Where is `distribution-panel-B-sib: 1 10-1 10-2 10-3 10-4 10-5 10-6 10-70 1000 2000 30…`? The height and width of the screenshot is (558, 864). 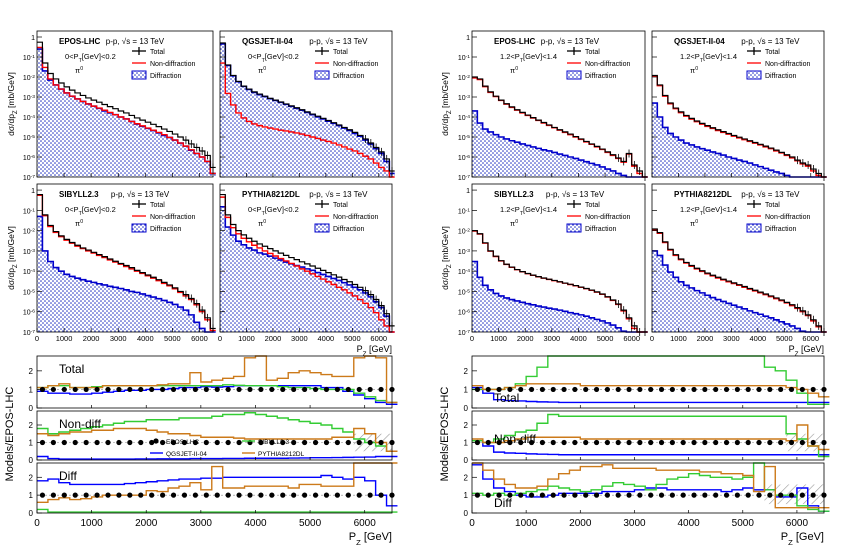
distribution-panel-B-sib: 1 10-1 10-2 10-3 10-4 10-5 10-6 10-70 1000 2000 30… is located at coordinates (553, 263).